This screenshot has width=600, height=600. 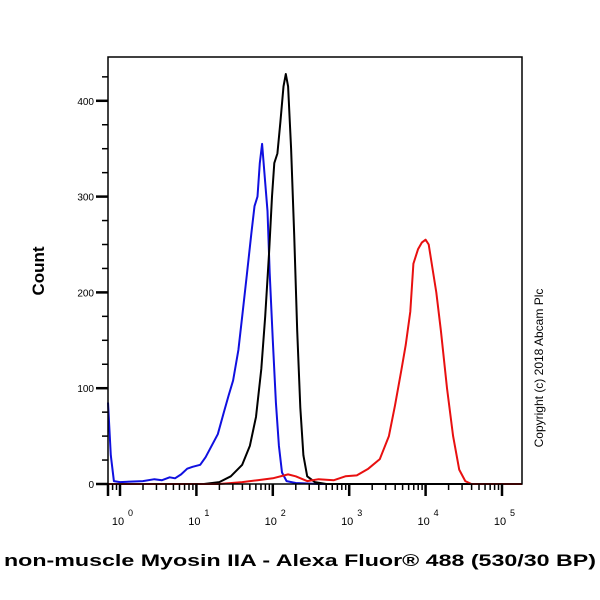 I want to click on y-tick-label: 400, so click(x=85, y=102).